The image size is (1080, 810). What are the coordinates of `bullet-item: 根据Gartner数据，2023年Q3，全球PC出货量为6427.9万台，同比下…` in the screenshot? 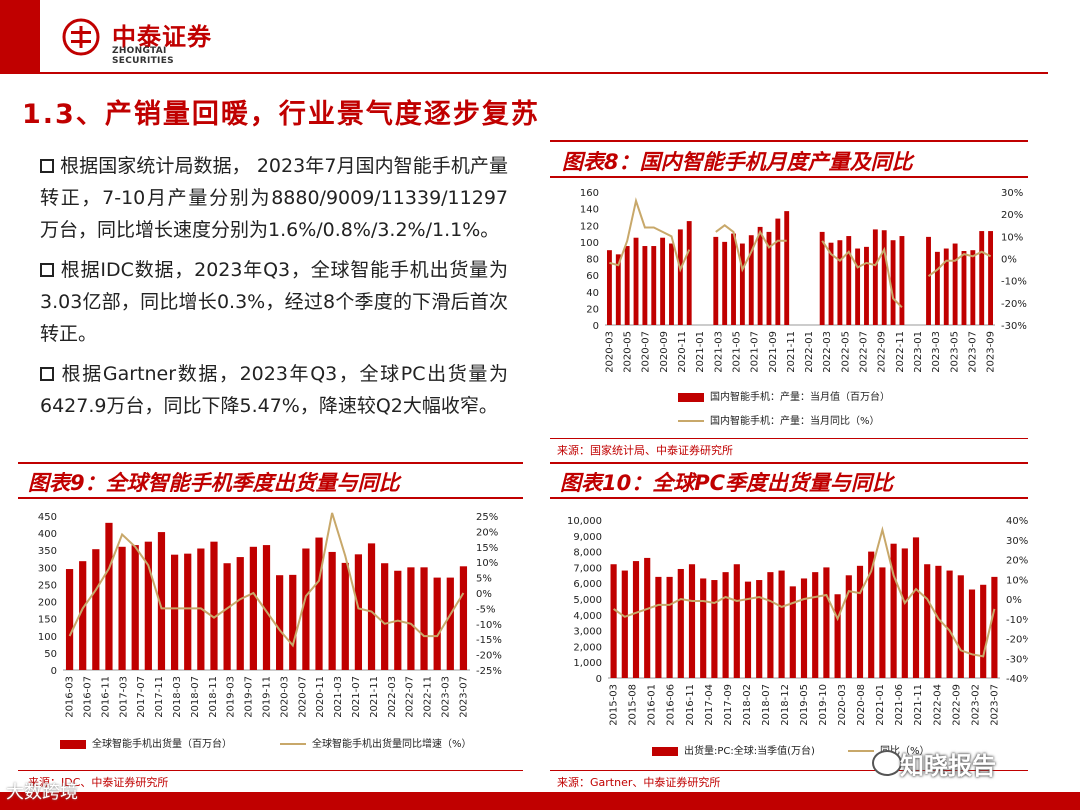 It's located at (274, 390).